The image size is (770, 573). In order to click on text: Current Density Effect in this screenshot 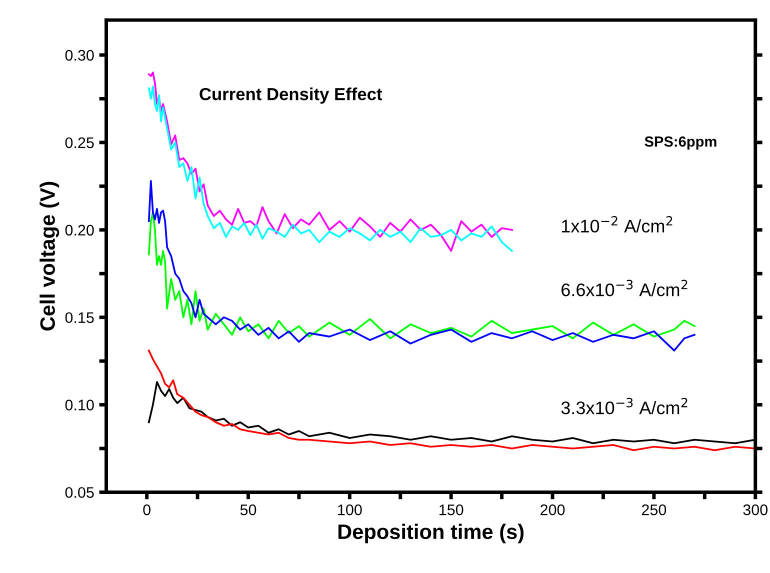, I will do `click(291, 96)`.